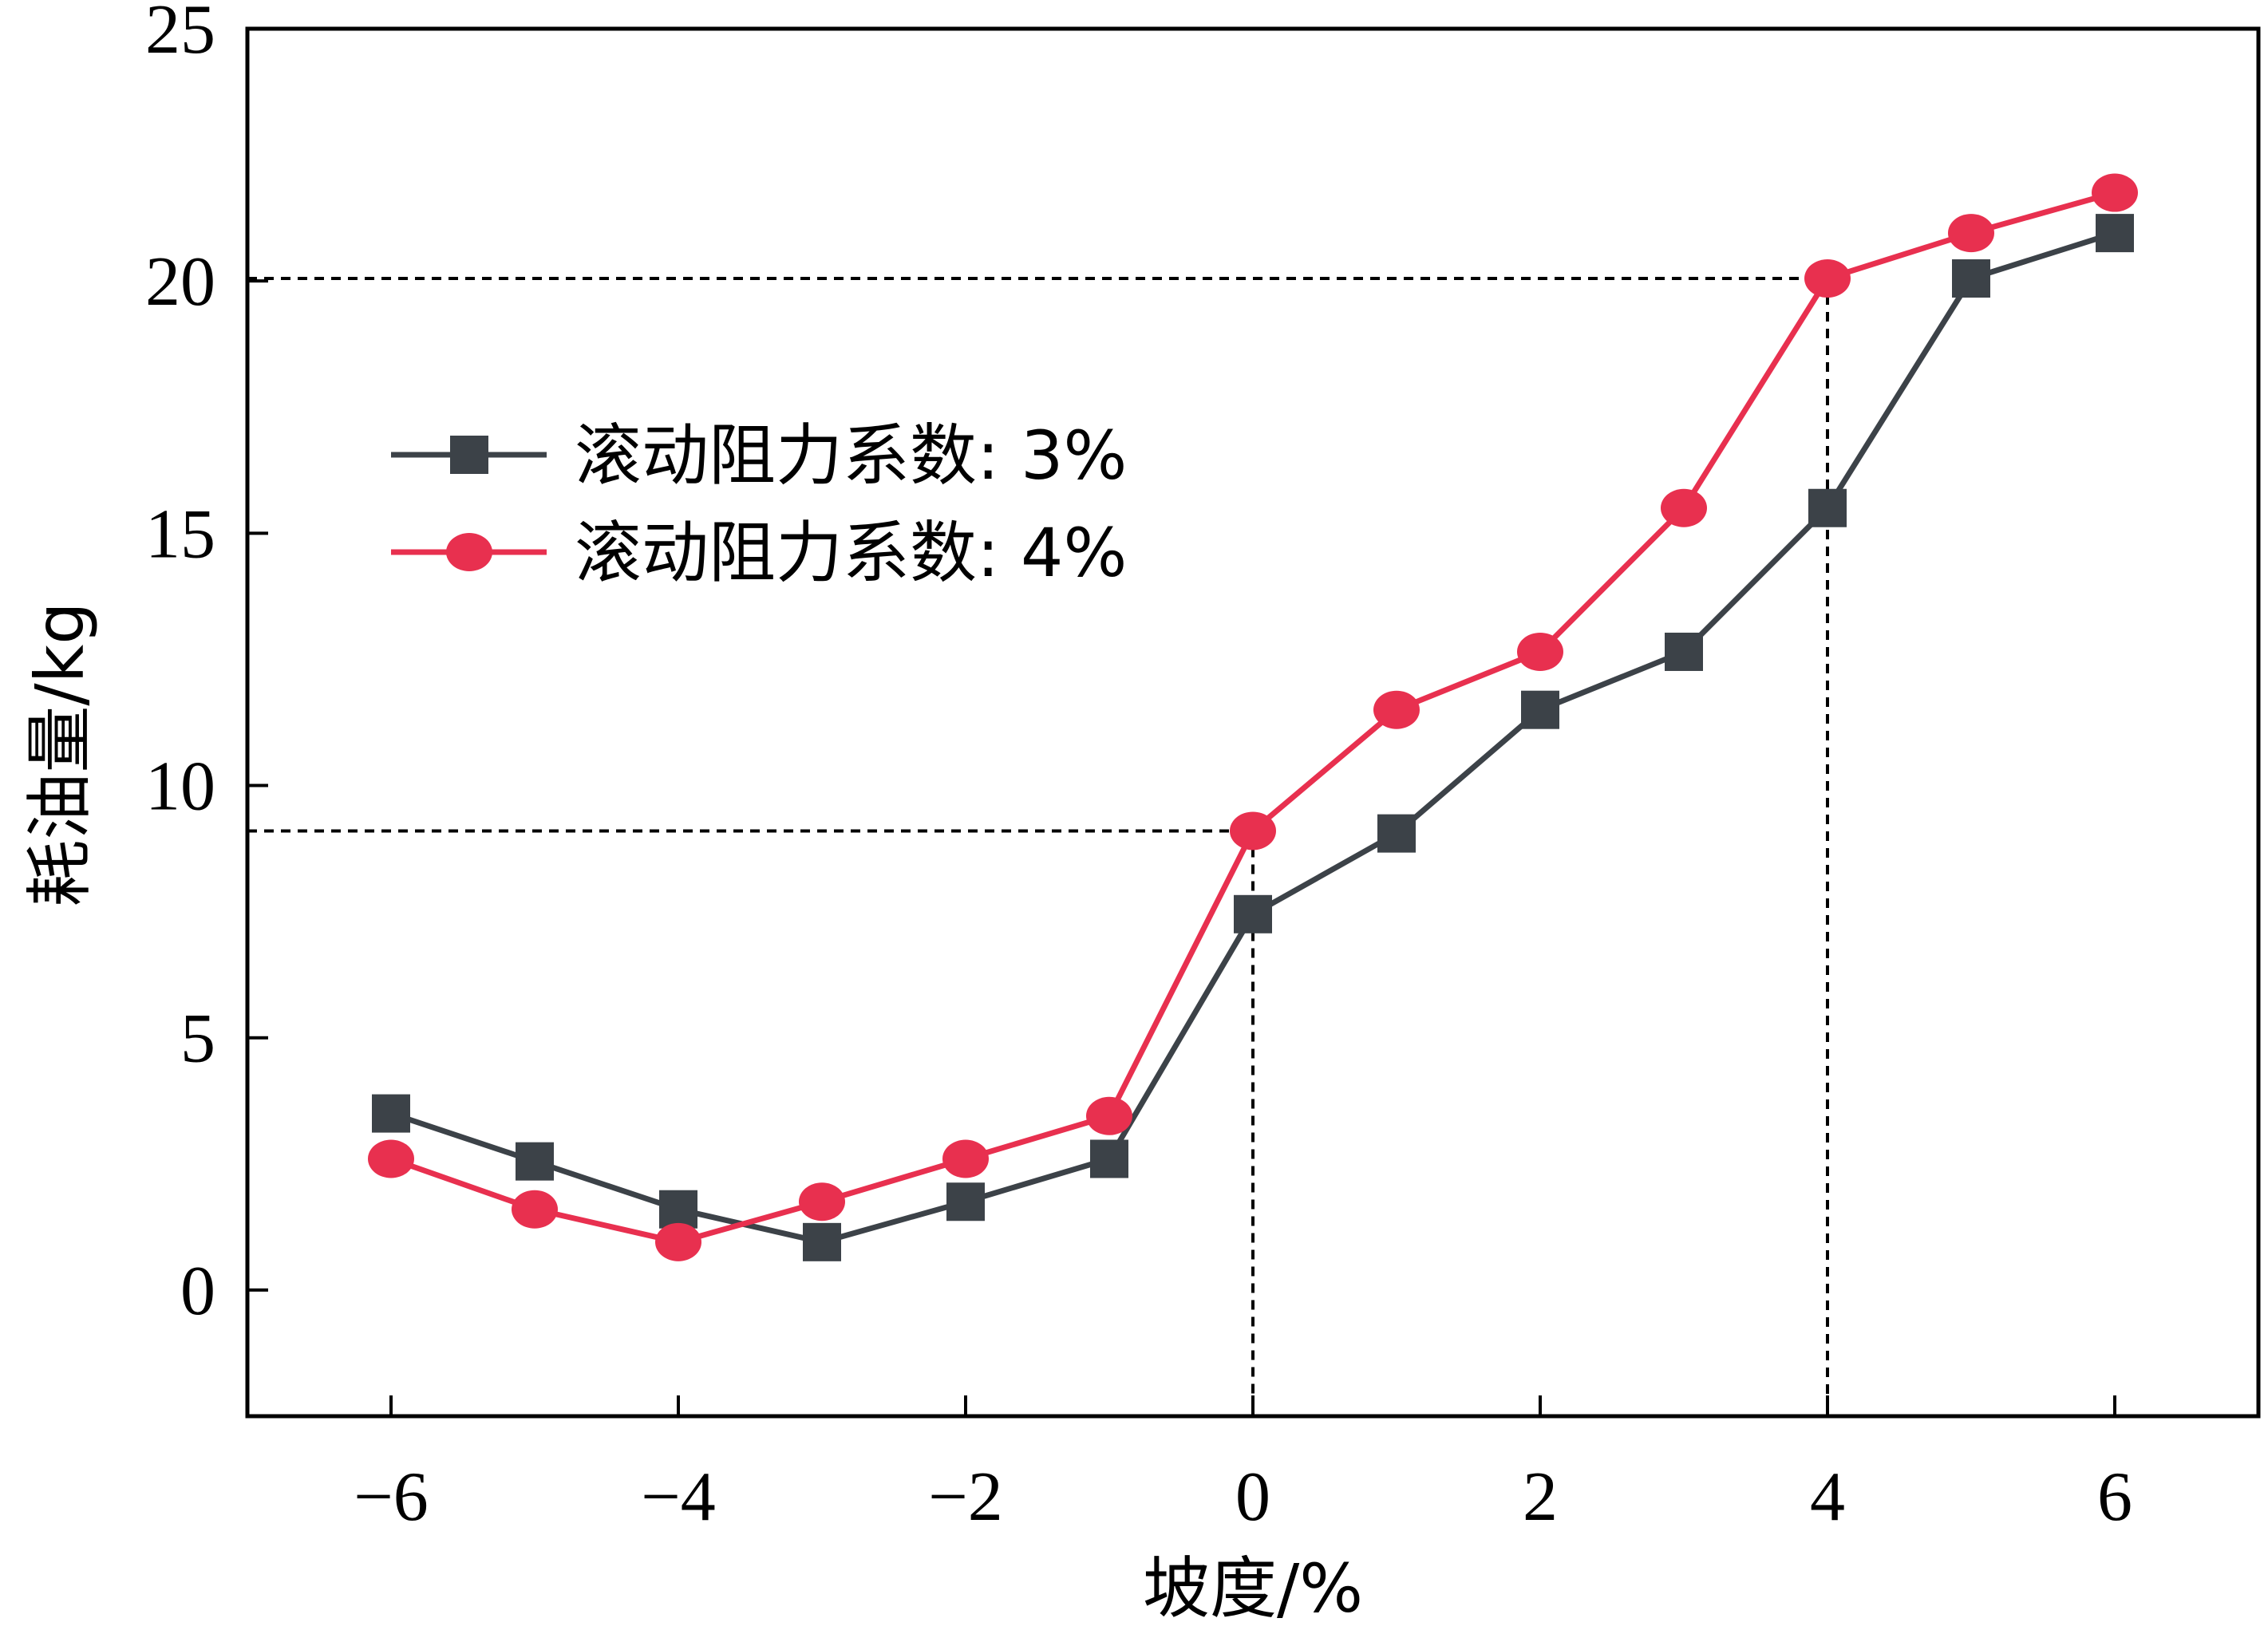 The height and width of the screenshot is (1630, 2268). Describe the element at coordinates (198, 1039) in the screenshot. I see `y-tick-label: 5` at that location.